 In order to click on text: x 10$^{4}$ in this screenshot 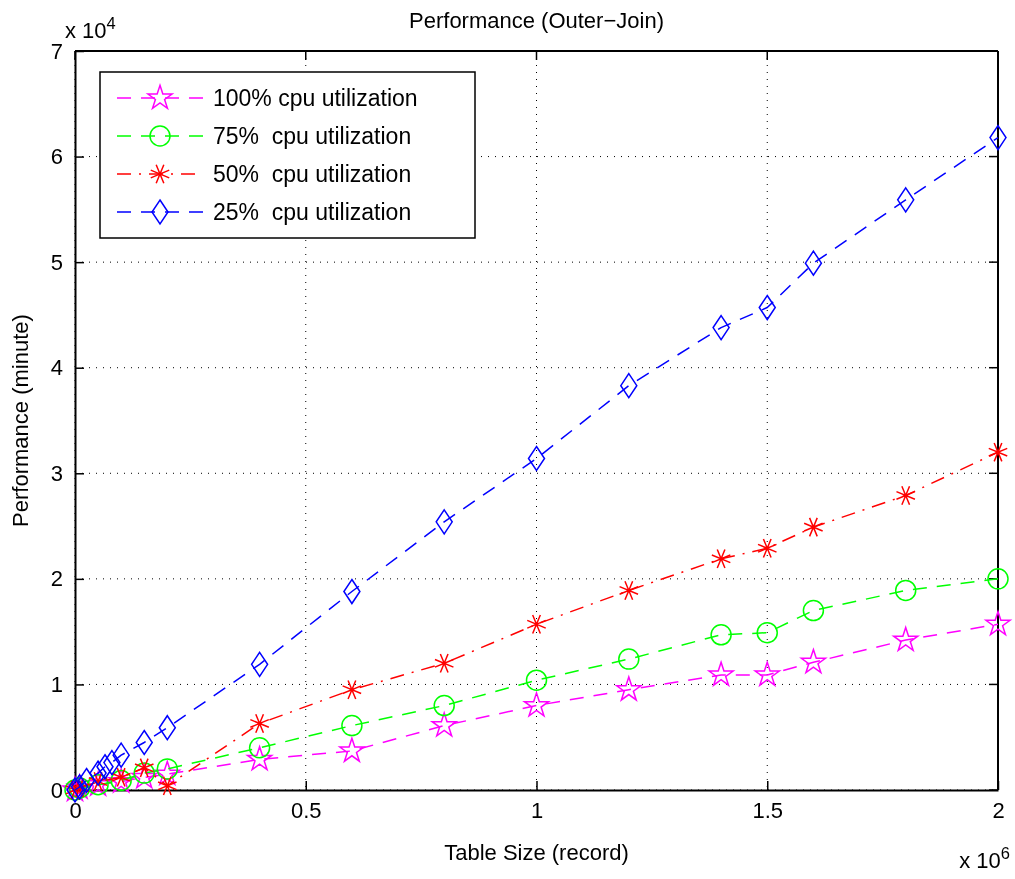, I will do `click(90, 28)`.